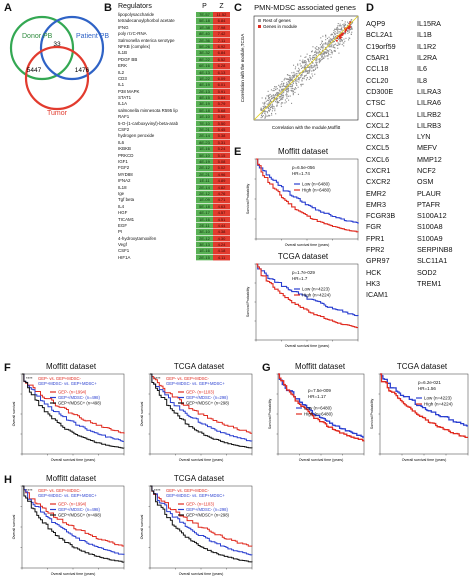  What do you see at coordinates (121, 85) in the screenshot?
I see `regulator-name: IL1` at bounding box center [121, 85].